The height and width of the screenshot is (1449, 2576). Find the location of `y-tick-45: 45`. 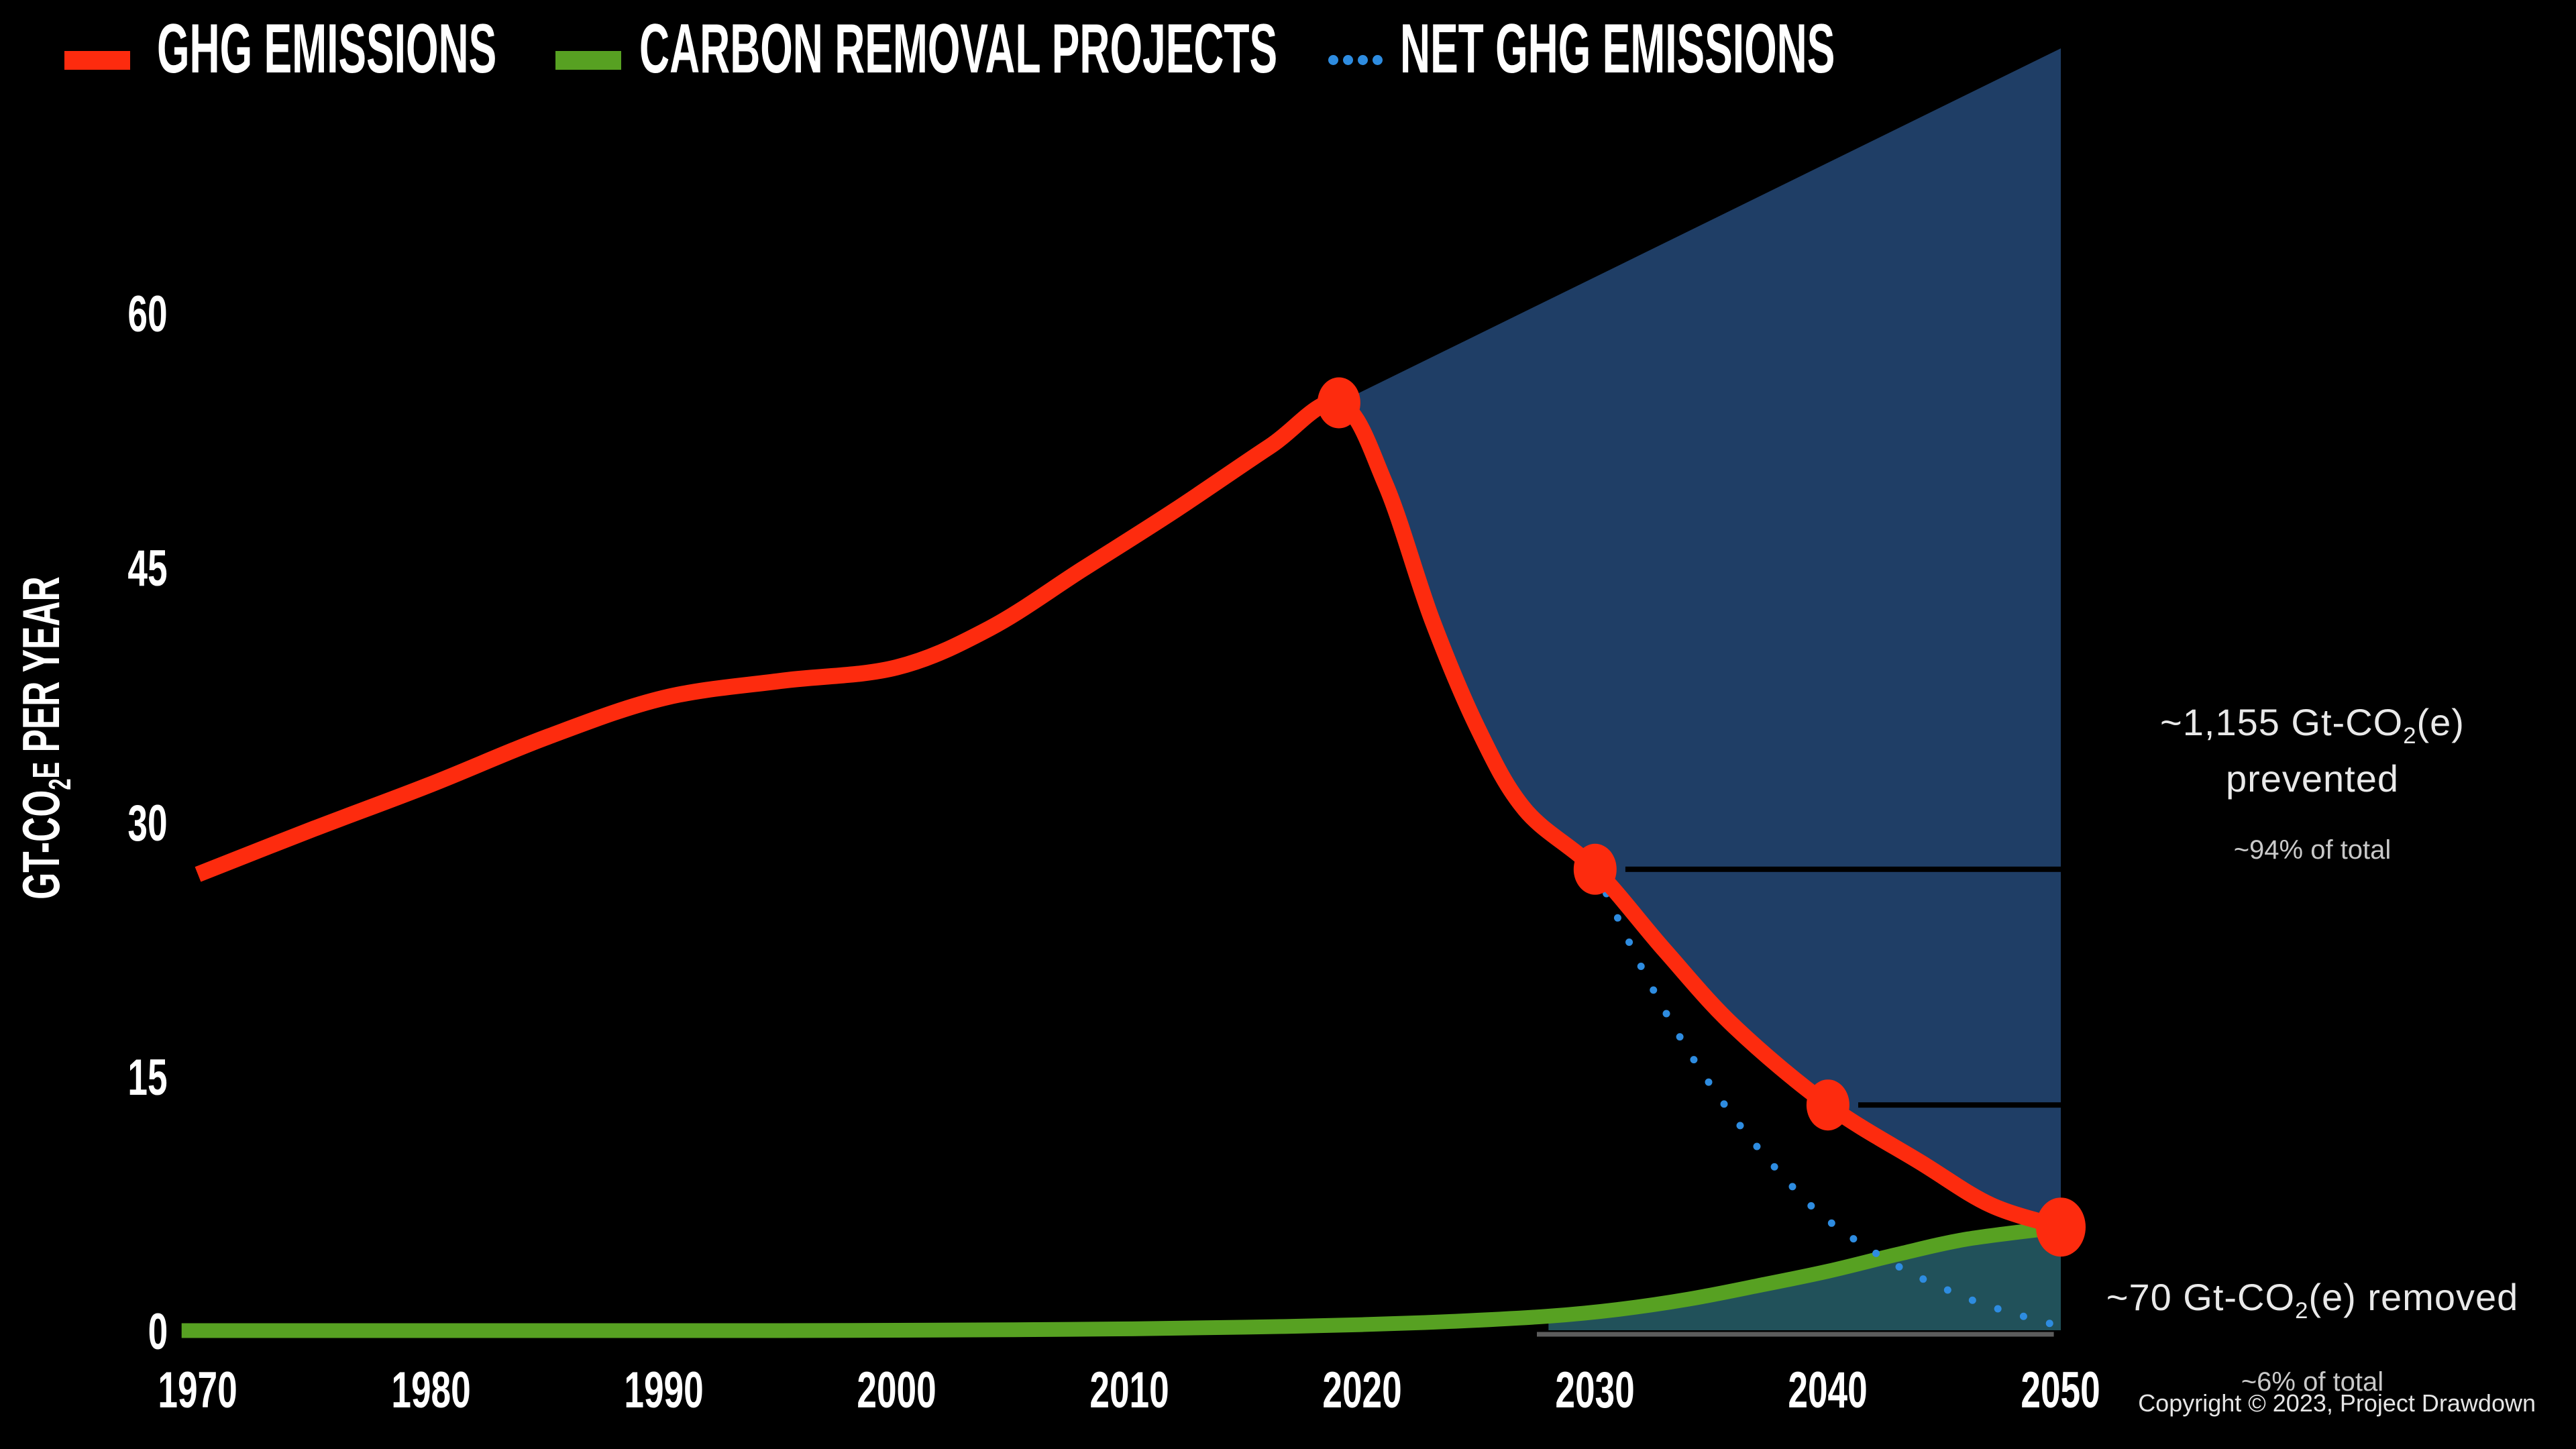

y-tick-45: 45 is located at coordinates (84, 568).